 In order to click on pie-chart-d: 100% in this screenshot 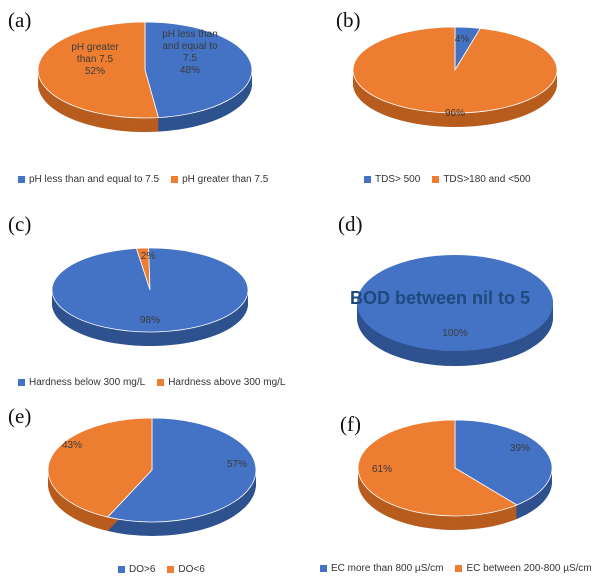, I will do `click(455, 310)`.